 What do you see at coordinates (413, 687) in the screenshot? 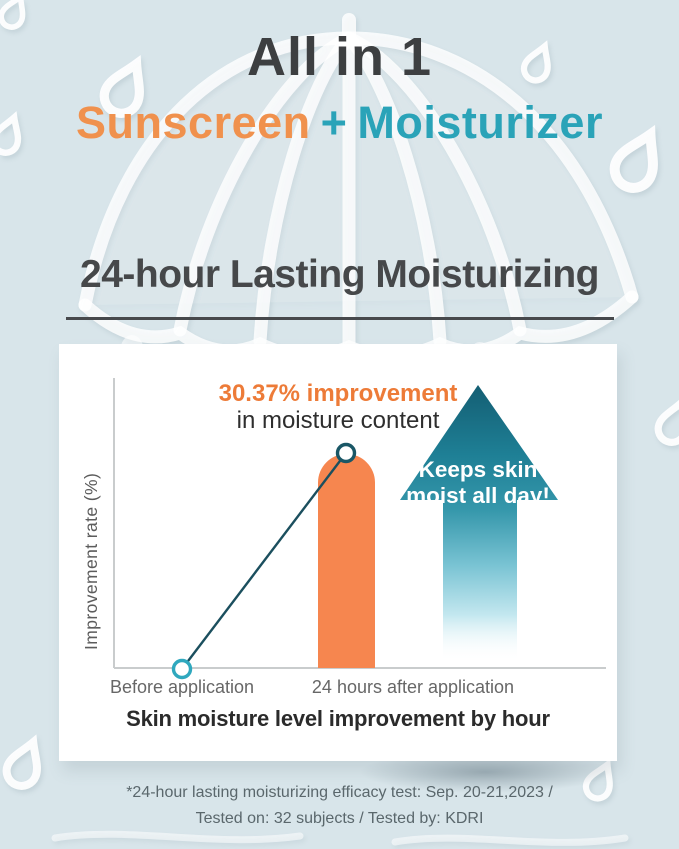
I see `x-label-after: 24 hours after application` at bounding box center [413, 687].